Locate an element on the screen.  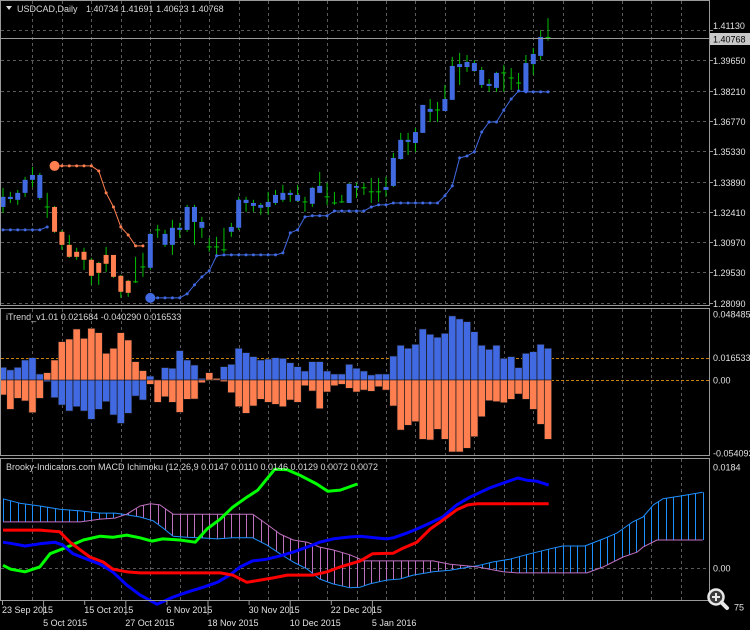
date-axis-label: 23 Sep 2015 is located at coordinates (27, 610).